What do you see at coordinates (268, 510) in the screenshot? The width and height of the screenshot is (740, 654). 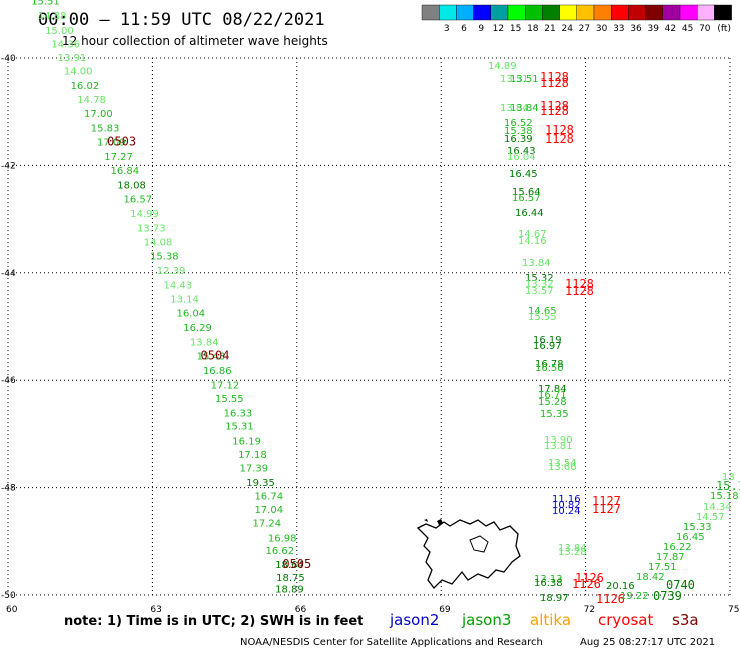 I see `swh-value-label: 17.04` at bounding box center [268, 510].